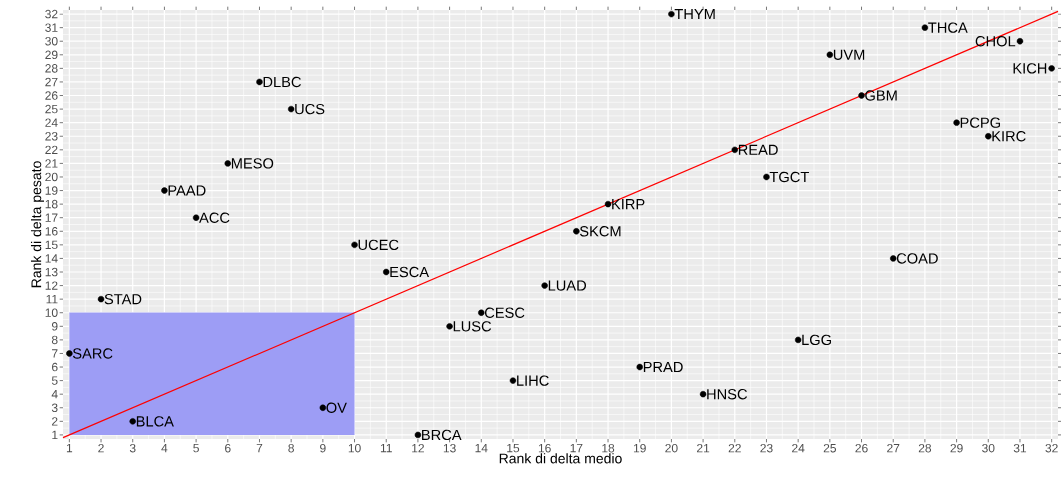  I want to click on annotation: HNSC, so click(727, 394).